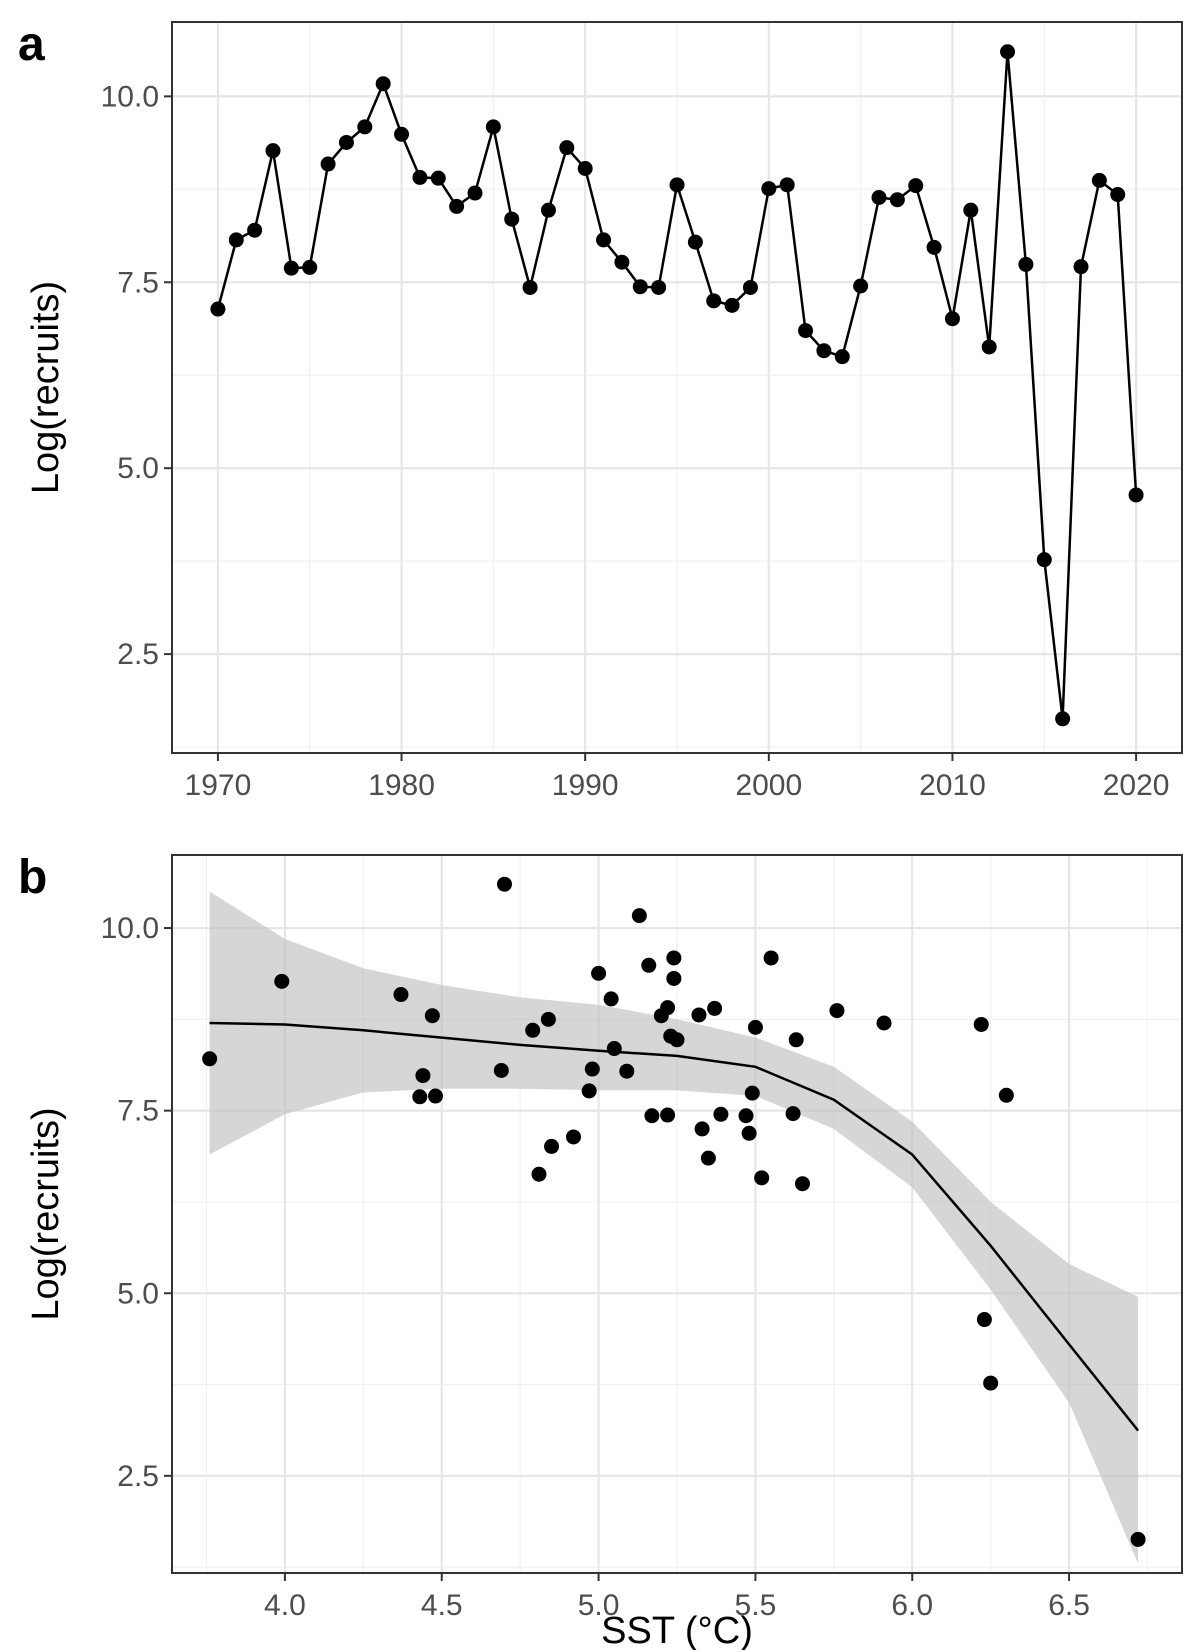 This screenshot has height=1650, width=1200. What do you see at coordinates (1069, 1605) in the screenshot?
I see `x-tick-label: 6.5` at bounding box center [1069, 1605].